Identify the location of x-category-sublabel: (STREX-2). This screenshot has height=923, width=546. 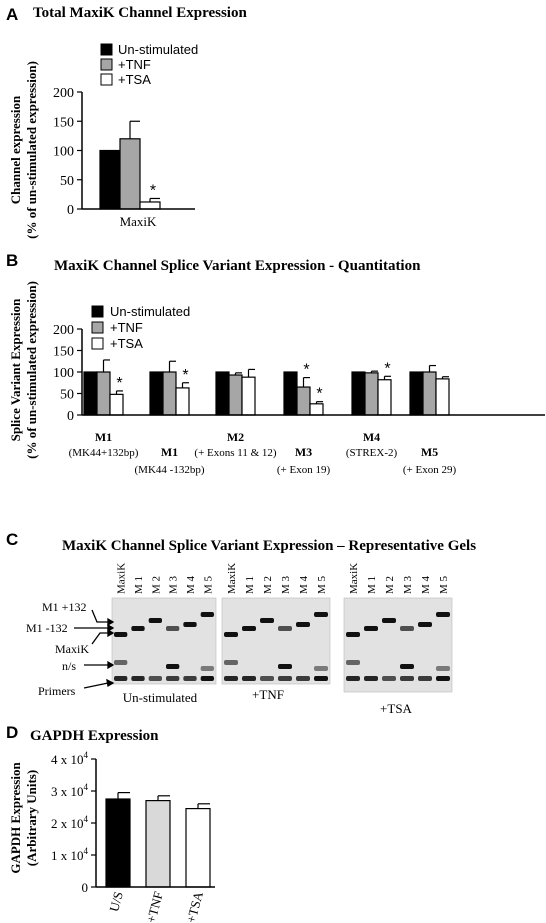
(372, 453).